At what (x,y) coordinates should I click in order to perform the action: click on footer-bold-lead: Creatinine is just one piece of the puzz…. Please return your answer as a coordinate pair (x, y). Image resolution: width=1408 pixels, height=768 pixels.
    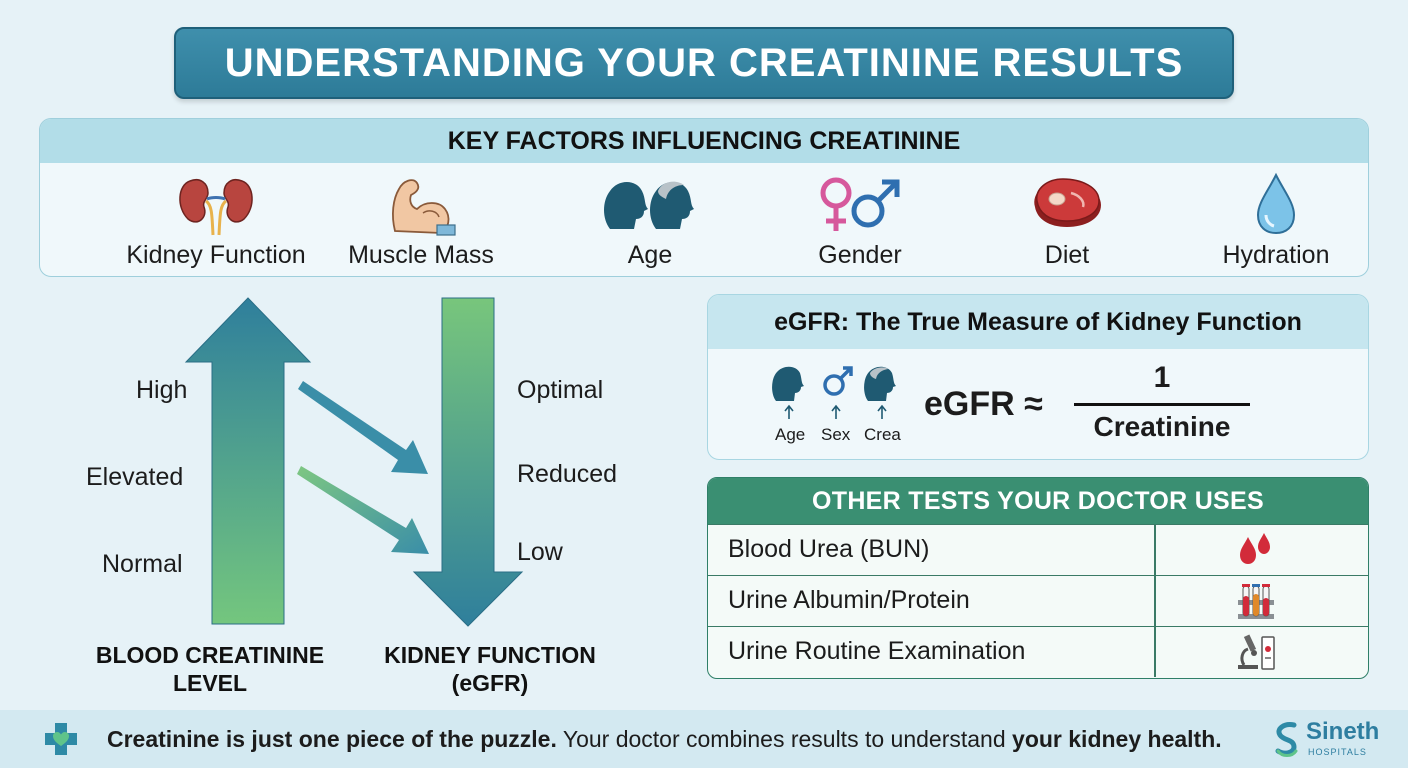
    Looking at the image, I should click on (332, 739).